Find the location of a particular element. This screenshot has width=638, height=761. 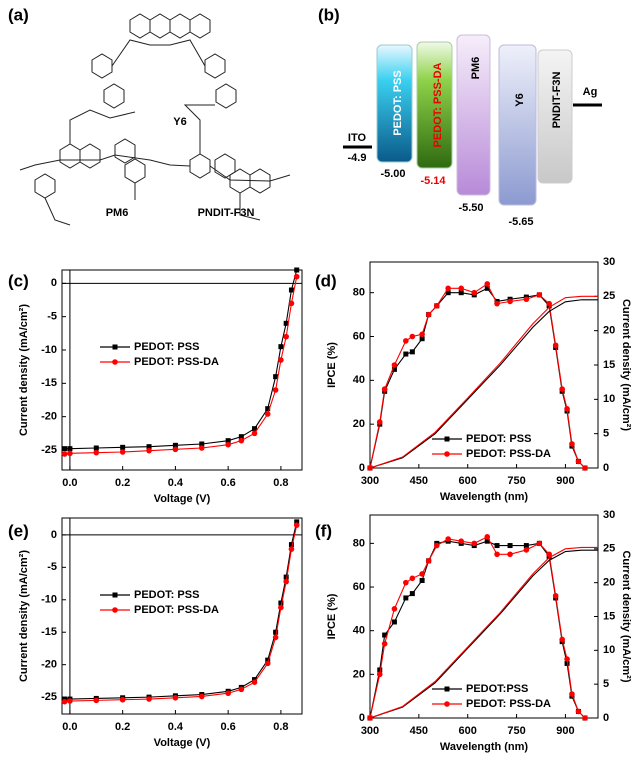

y-axis-label: Current density (mA/cm²) is located at coordinates (24, 370).